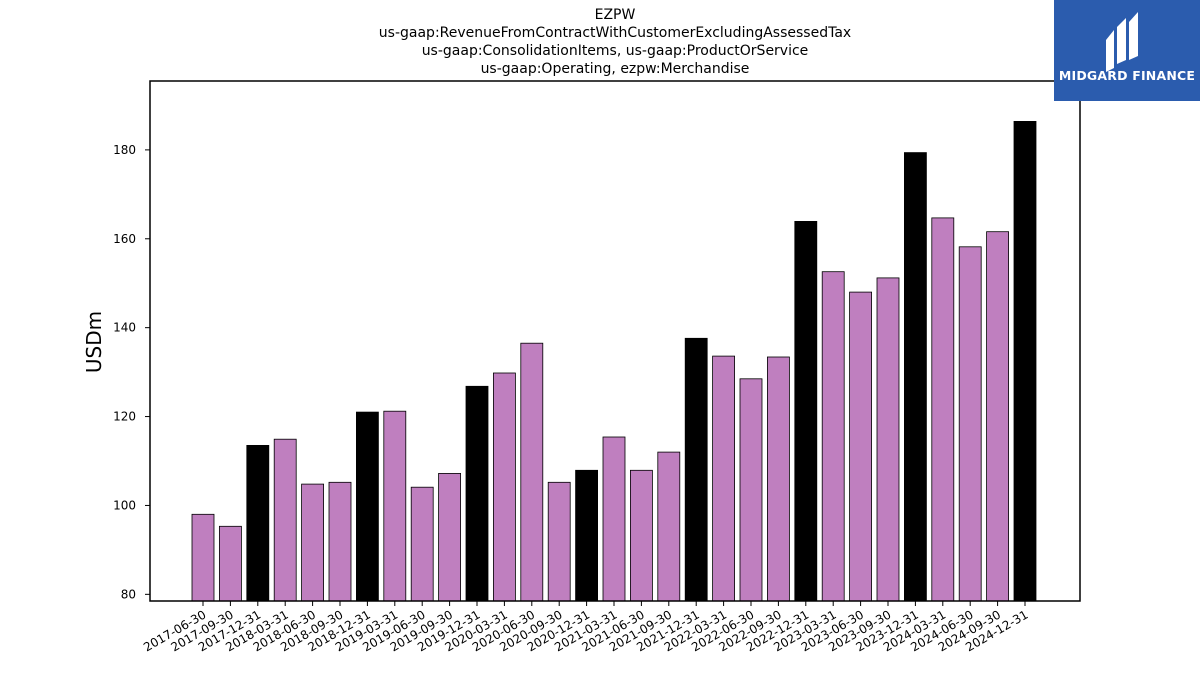  Describe the element at coordinates (615, 15) in the screenshot. I see `chart-title-line-1: EZPW` at that location.